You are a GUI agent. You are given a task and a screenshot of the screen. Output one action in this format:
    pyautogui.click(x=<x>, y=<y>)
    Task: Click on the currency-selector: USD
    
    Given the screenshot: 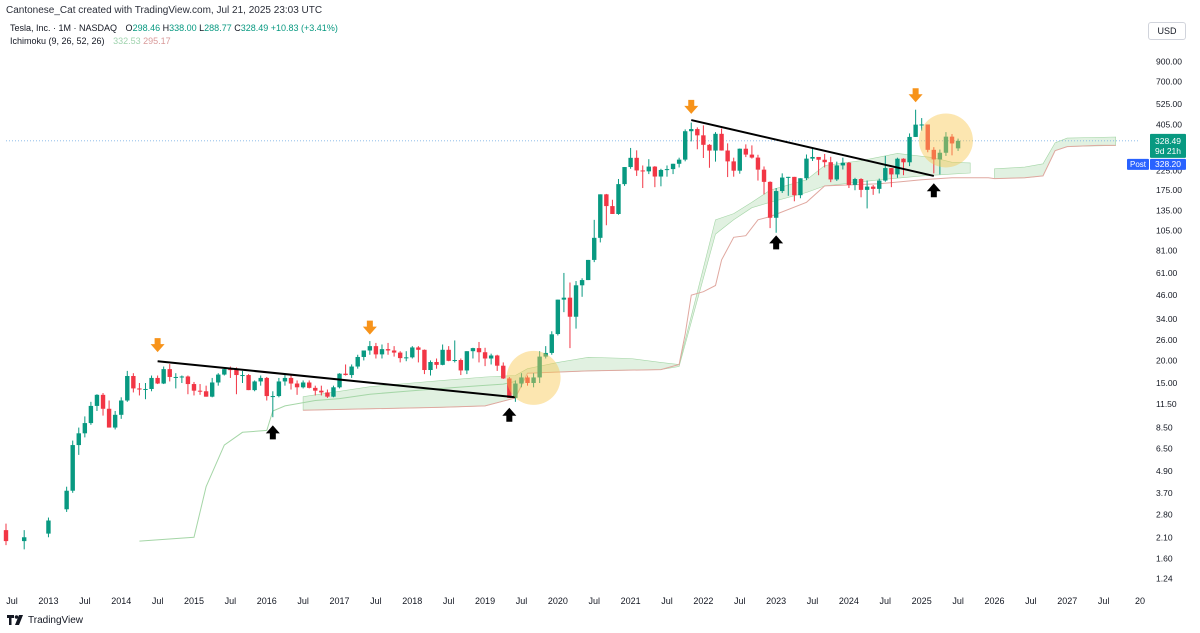 What is the action you would take?
    pyautogui.click(x=1167, y=31)
    